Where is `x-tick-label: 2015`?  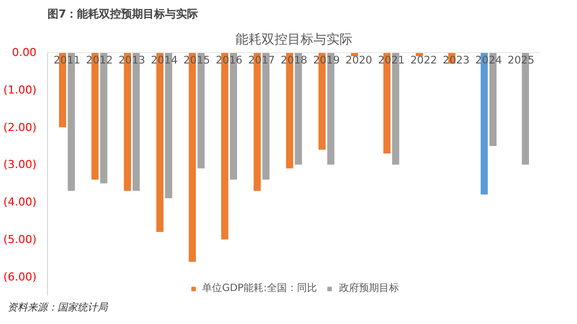 x-tick-label: 2015 is located at coordinates (196, 60).